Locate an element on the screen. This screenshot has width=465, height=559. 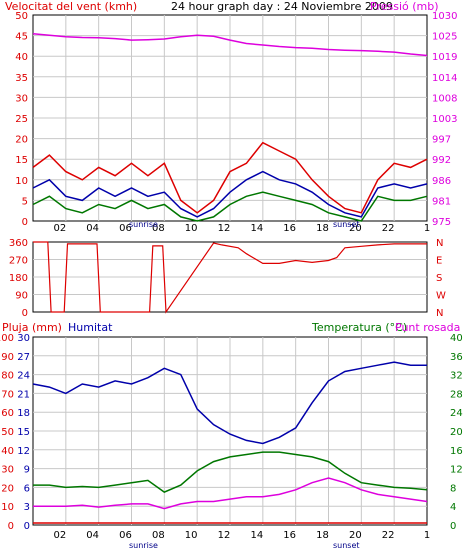
wind-axis-label: Velocitat del vent (kmh) is located at coordinates (71, 6).